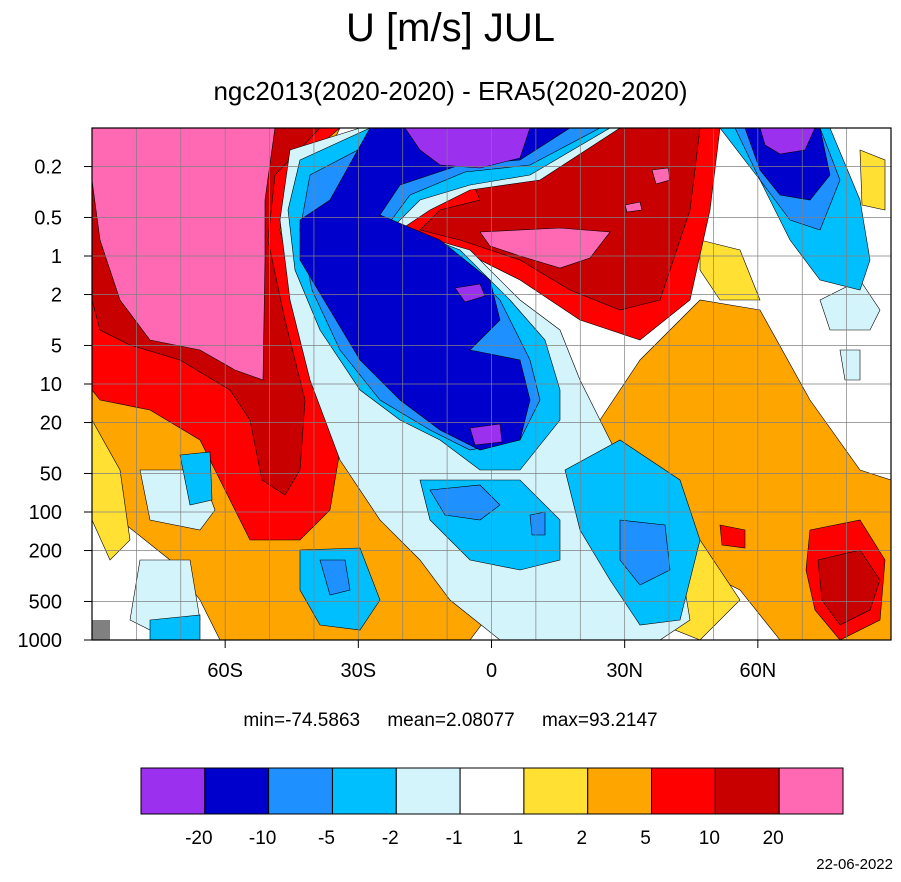 The image size is (901, 882). Describe the element at coordinates (48, 218) in the screenshot. I see `y-tick-label: 0.5` at that location.